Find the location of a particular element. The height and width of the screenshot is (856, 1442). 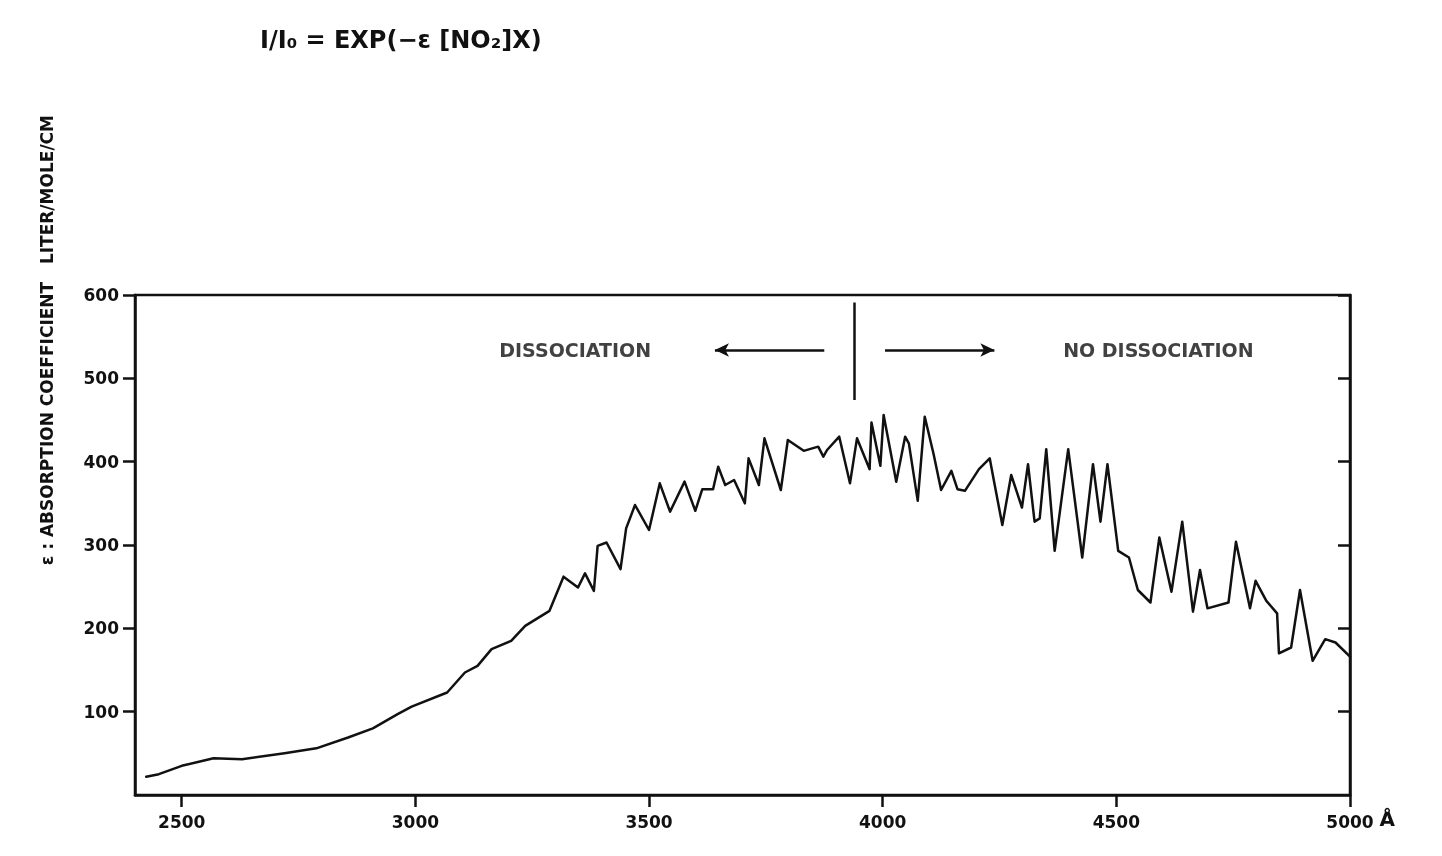

x-tick-label: 3000 is located at coordinates (415, 821).